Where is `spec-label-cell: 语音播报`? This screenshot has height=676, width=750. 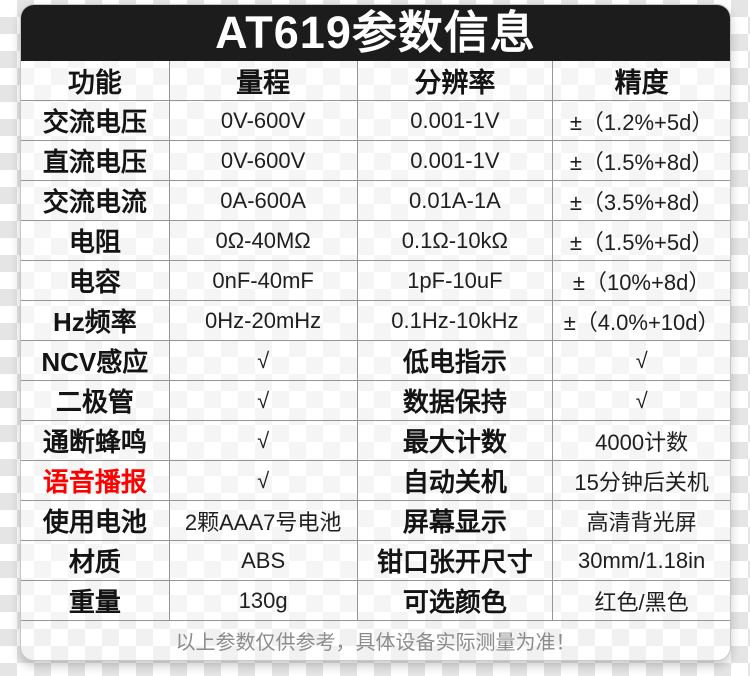 spec-label-cell: 语音播报 is located at coordinates (95, 480).